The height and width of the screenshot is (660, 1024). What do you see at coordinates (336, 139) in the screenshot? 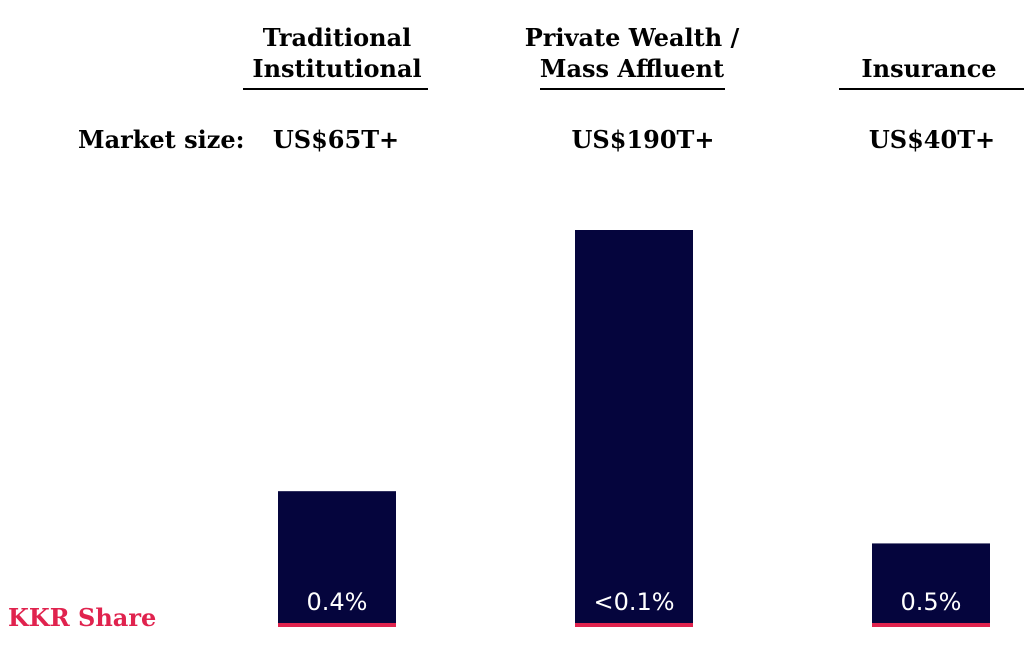
I see `market-size-value-traditional-institutional: US$65T+` at bounding box center [336, 139].